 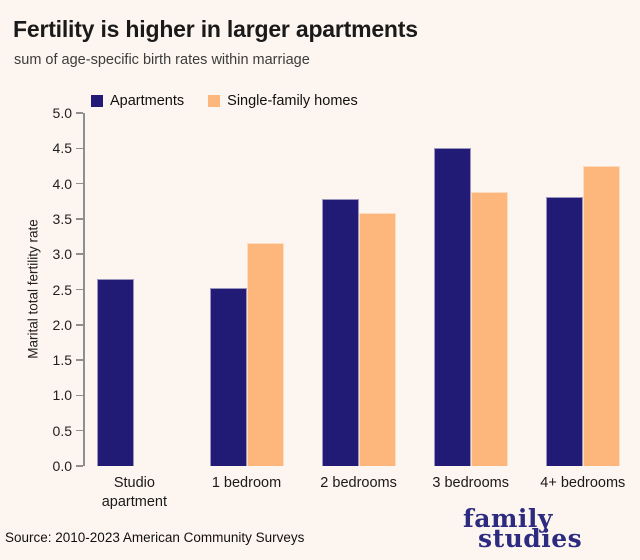 What do you see at coordinates (147, 101) in the screenshot?
I see `legend-label: Apartments` at bounding box center [147, 101].